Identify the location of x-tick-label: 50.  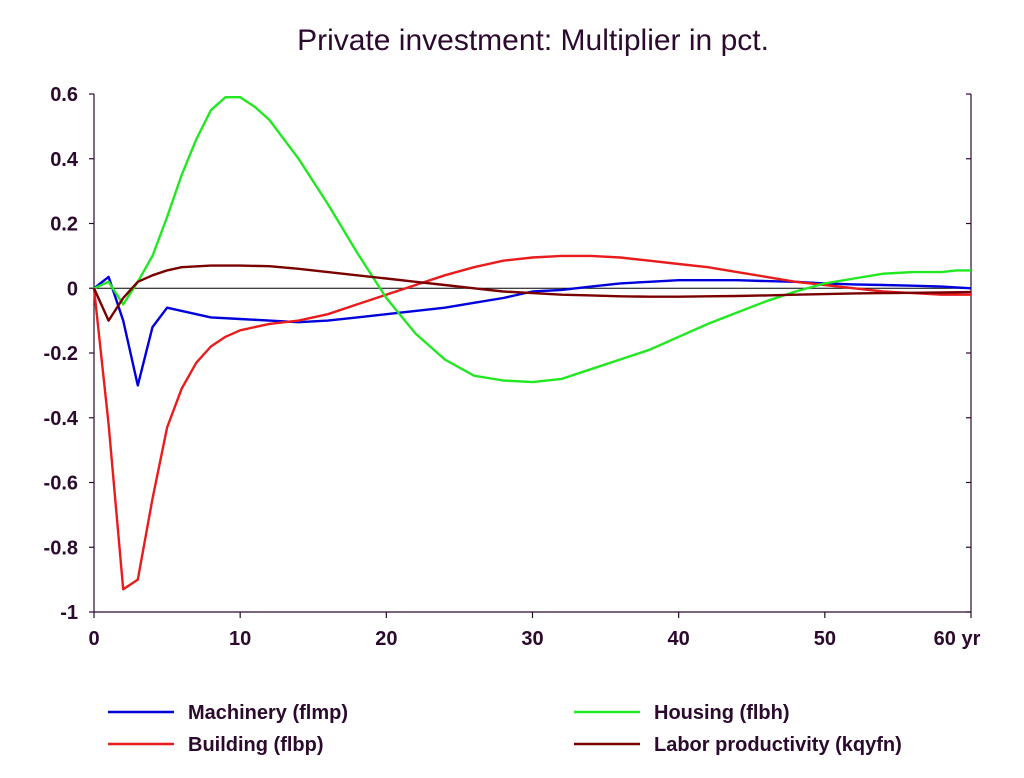
(825, 639).